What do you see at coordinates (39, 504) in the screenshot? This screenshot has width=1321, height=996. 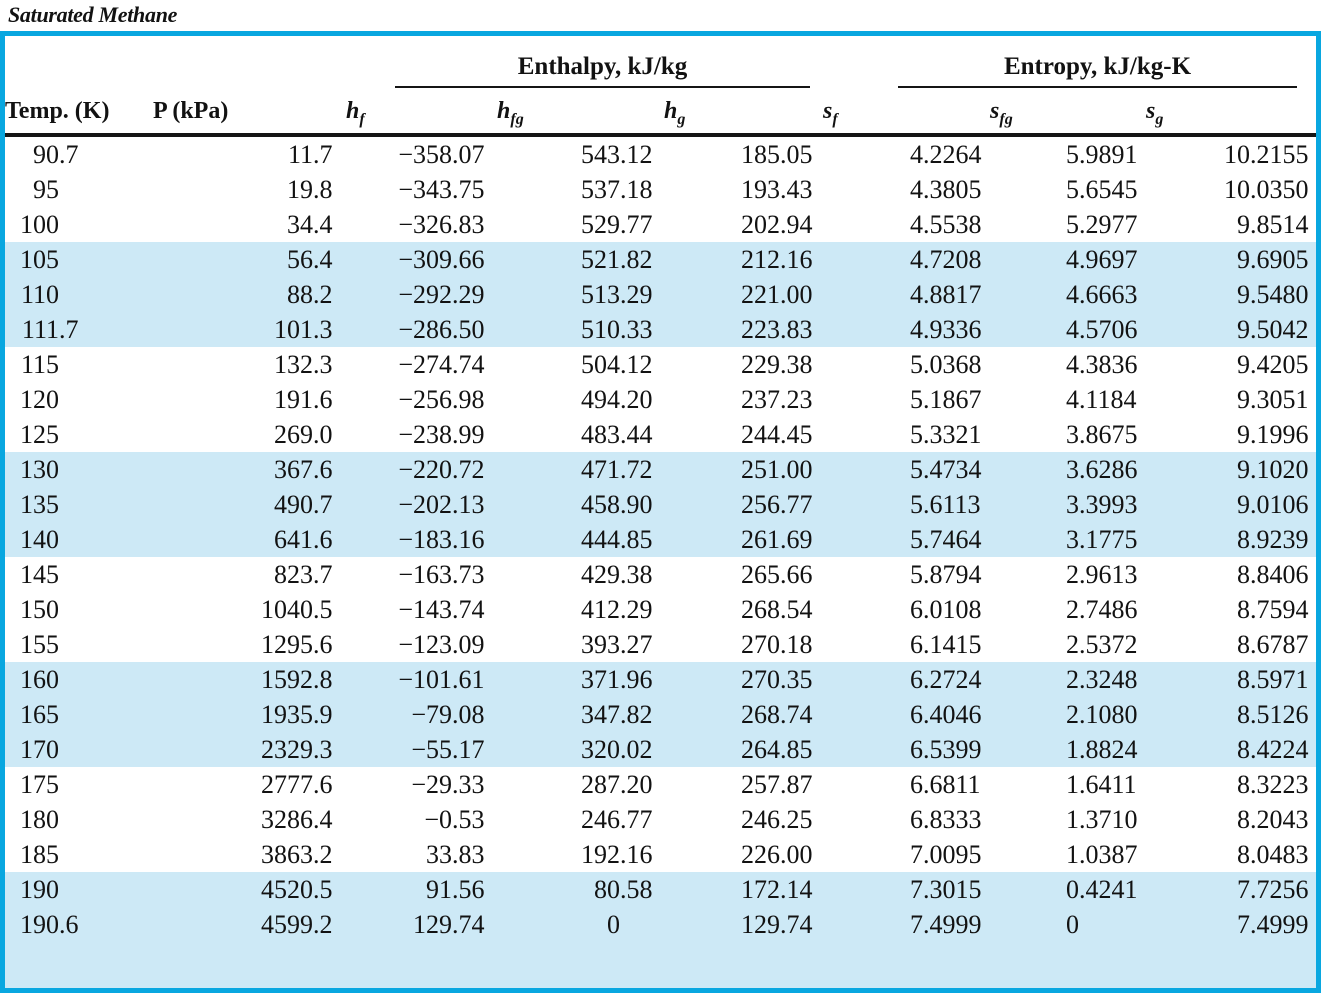 I see `cell-temp: 135` at bounding box center [39, 504].